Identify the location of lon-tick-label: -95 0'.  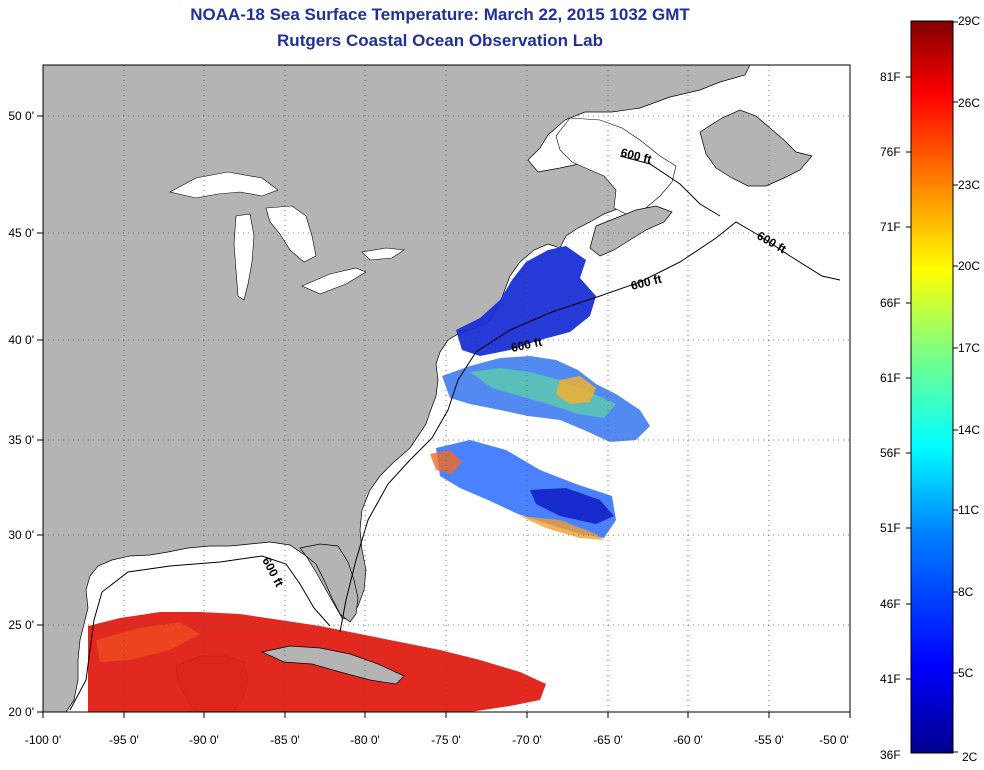
(124, 740).